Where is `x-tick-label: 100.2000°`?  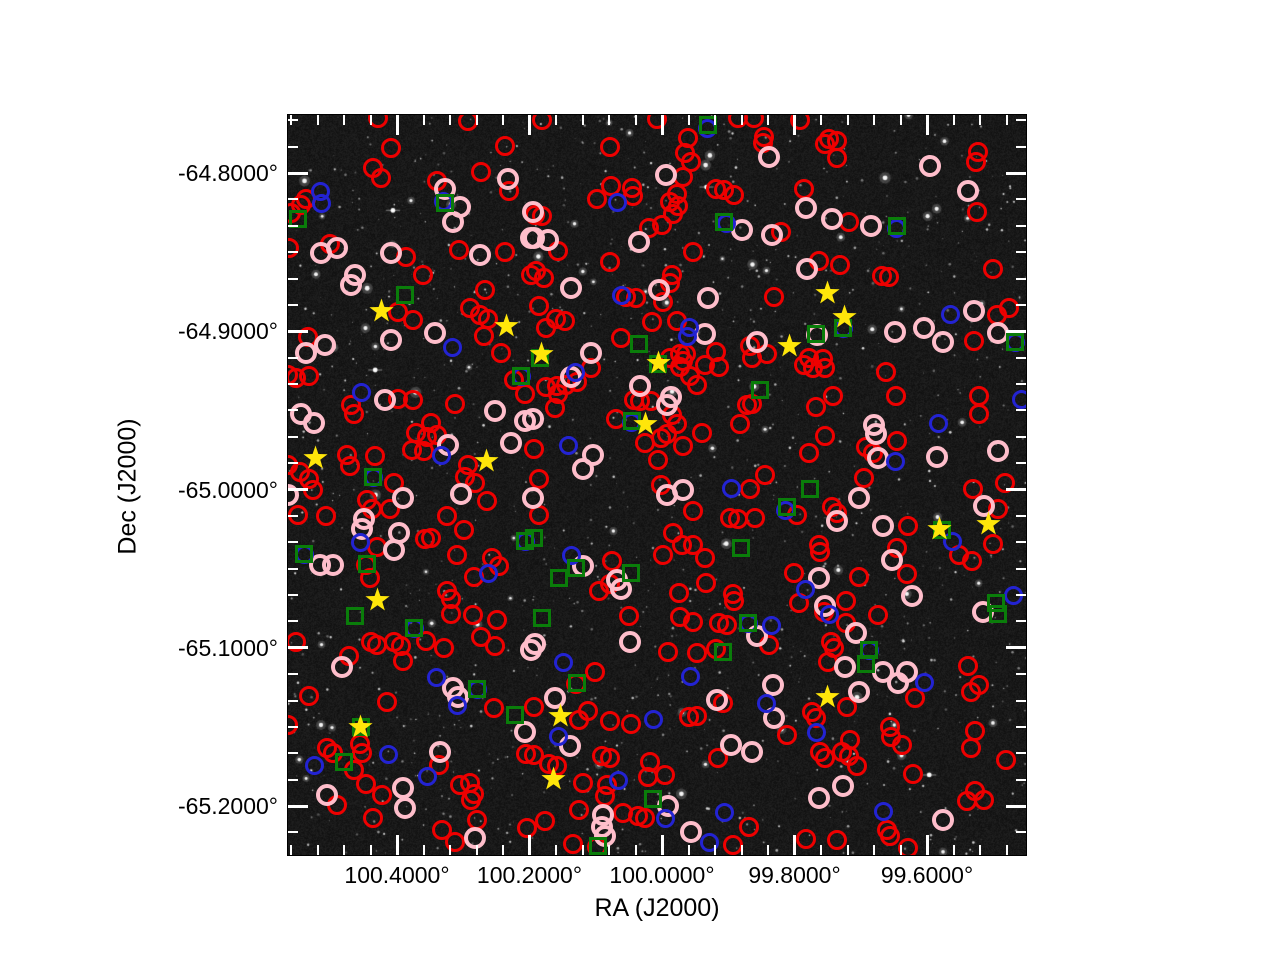 x-tick-label: 100.2000° is located at coordinates (529, 875).